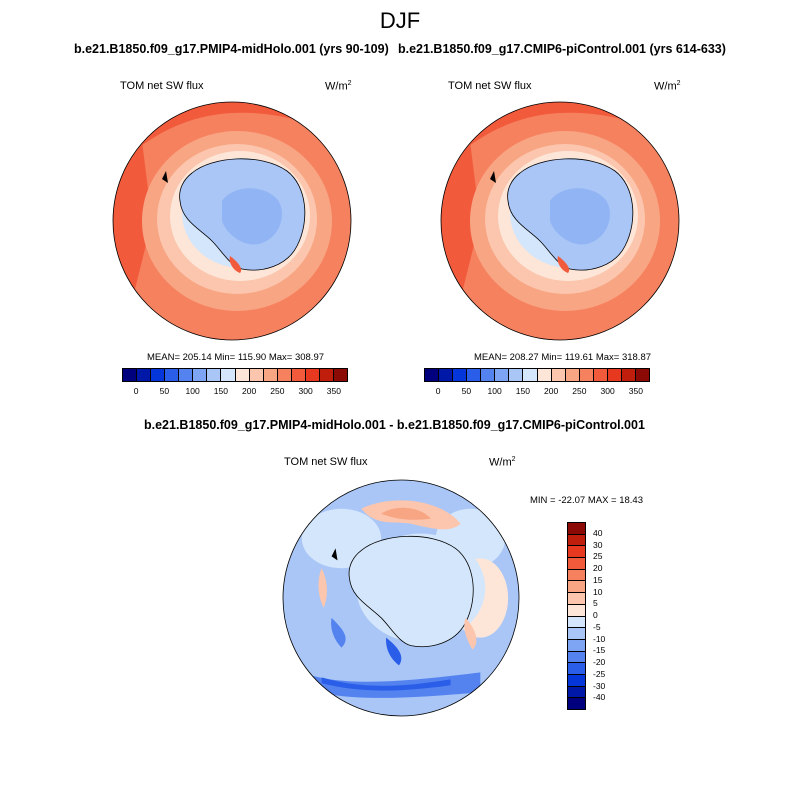 This screenshot has width=800, height=800. What do you see at coordinates (599, 662) in the screenshot?
I see `colorbar-tick-label: -20` at bounding box center [599, 662].